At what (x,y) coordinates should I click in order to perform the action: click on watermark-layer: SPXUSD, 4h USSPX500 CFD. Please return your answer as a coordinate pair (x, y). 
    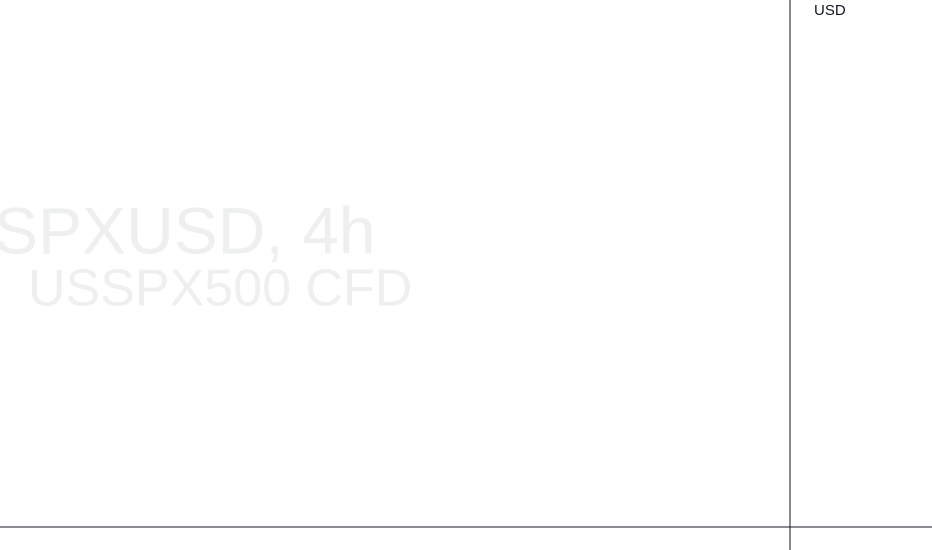
    Looking at the image, I should click on (206, 255).